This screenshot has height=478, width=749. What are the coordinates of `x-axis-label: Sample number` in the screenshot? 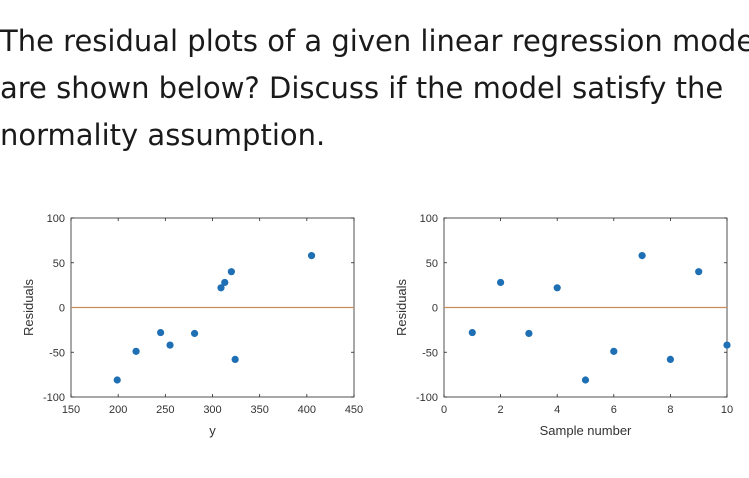 It's located at (586, 430).